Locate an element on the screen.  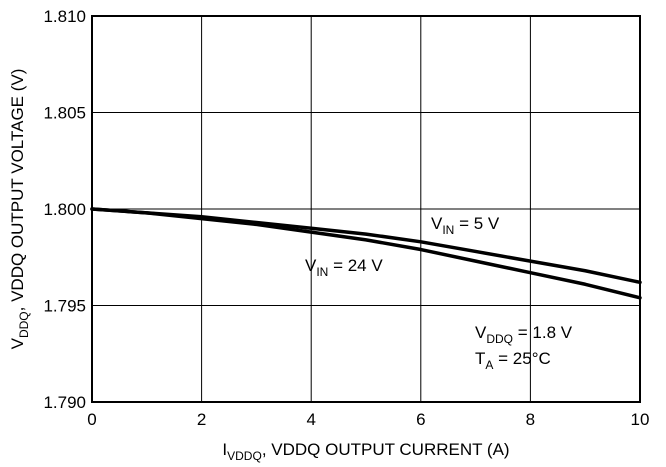
y-axis-label-prefix: V is located at coordinates (17, 343).